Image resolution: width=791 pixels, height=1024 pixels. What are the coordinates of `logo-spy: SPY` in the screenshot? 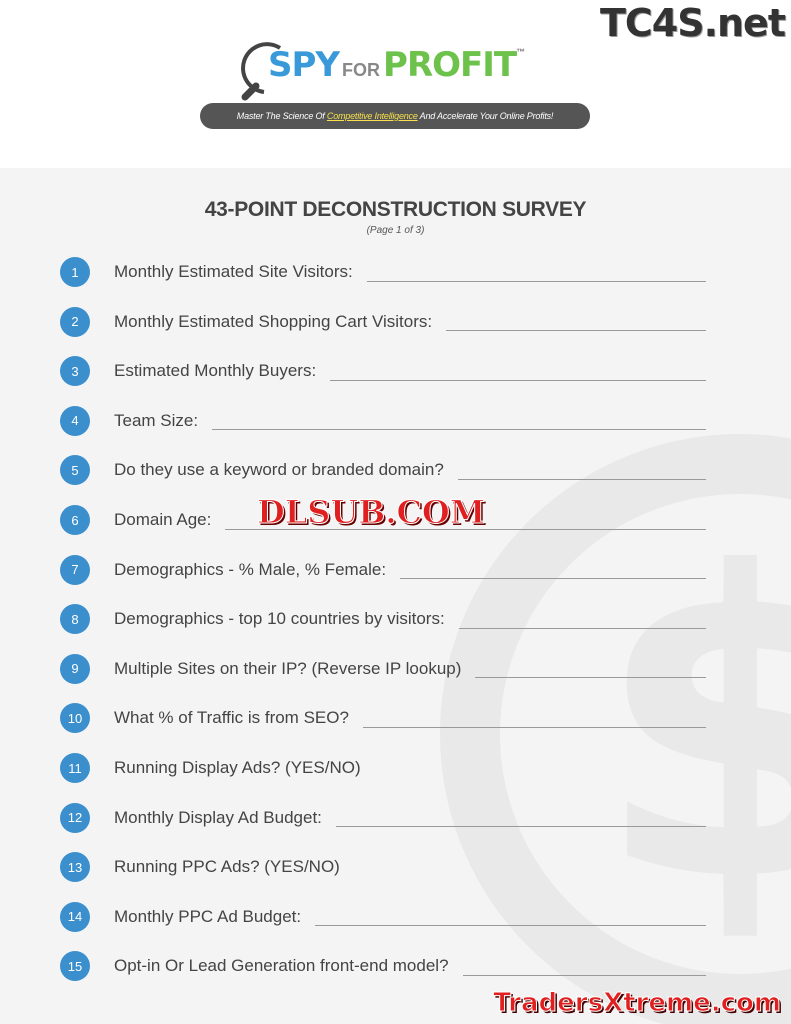 It's located at (304, 65).